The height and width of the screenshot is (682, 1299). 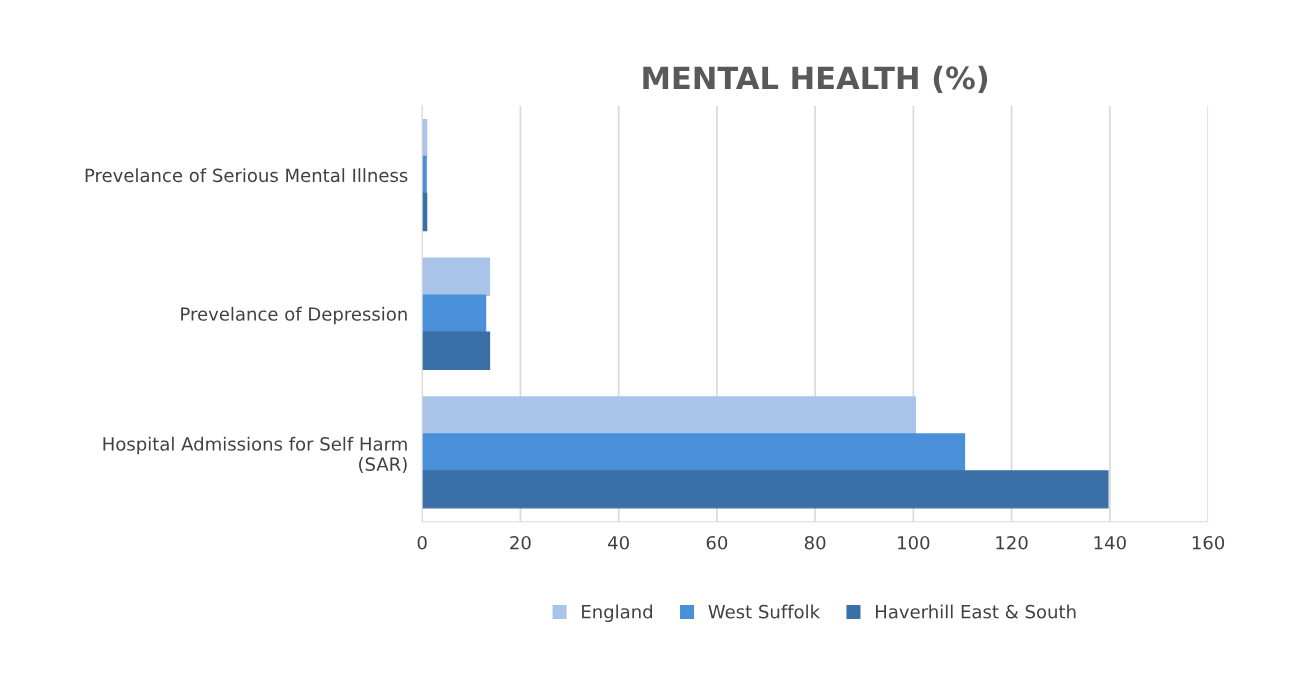 I want to click on x-tick-label: 120, so click(x=1012, y=542).